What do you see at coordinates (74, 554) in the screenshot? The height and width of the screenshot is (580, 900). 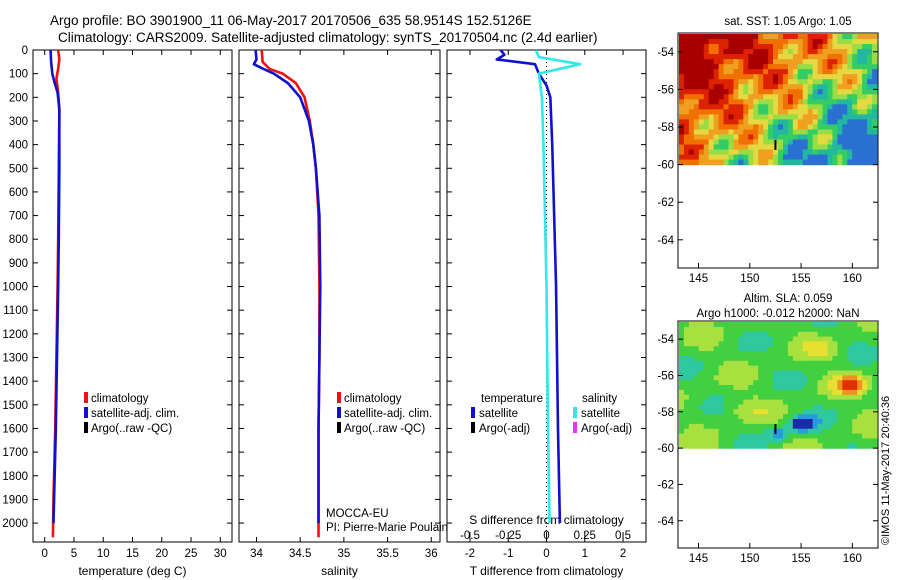 I see `x-tick-label: 5` at bounding box center [74, 554].